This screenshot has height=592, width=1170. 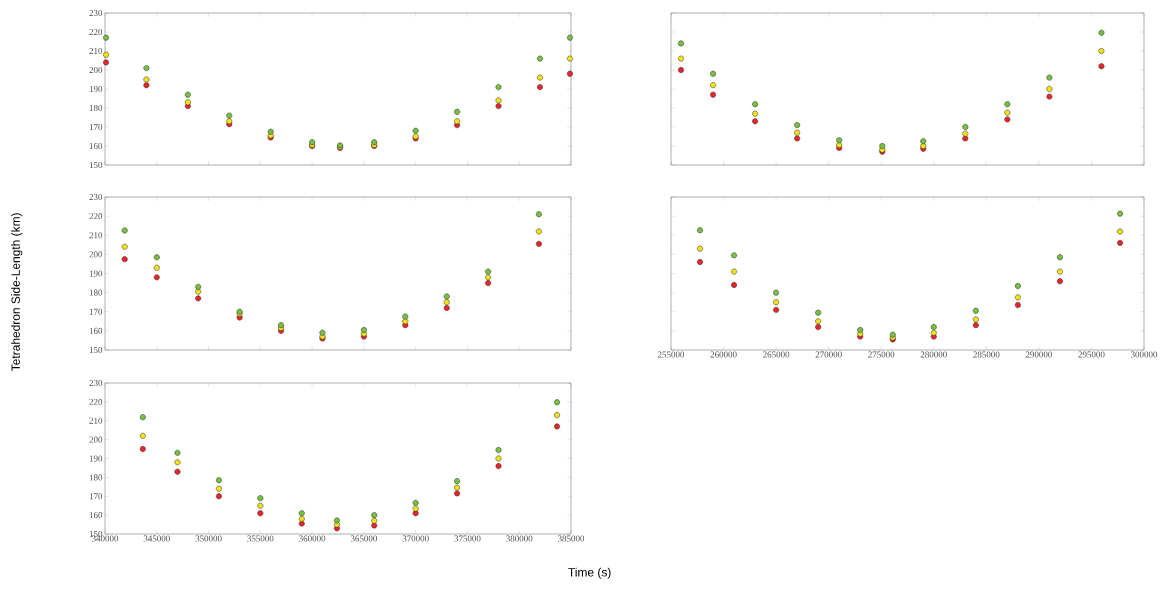 I want to click on x-tick-label: 355000, so click(x=260, y=538).